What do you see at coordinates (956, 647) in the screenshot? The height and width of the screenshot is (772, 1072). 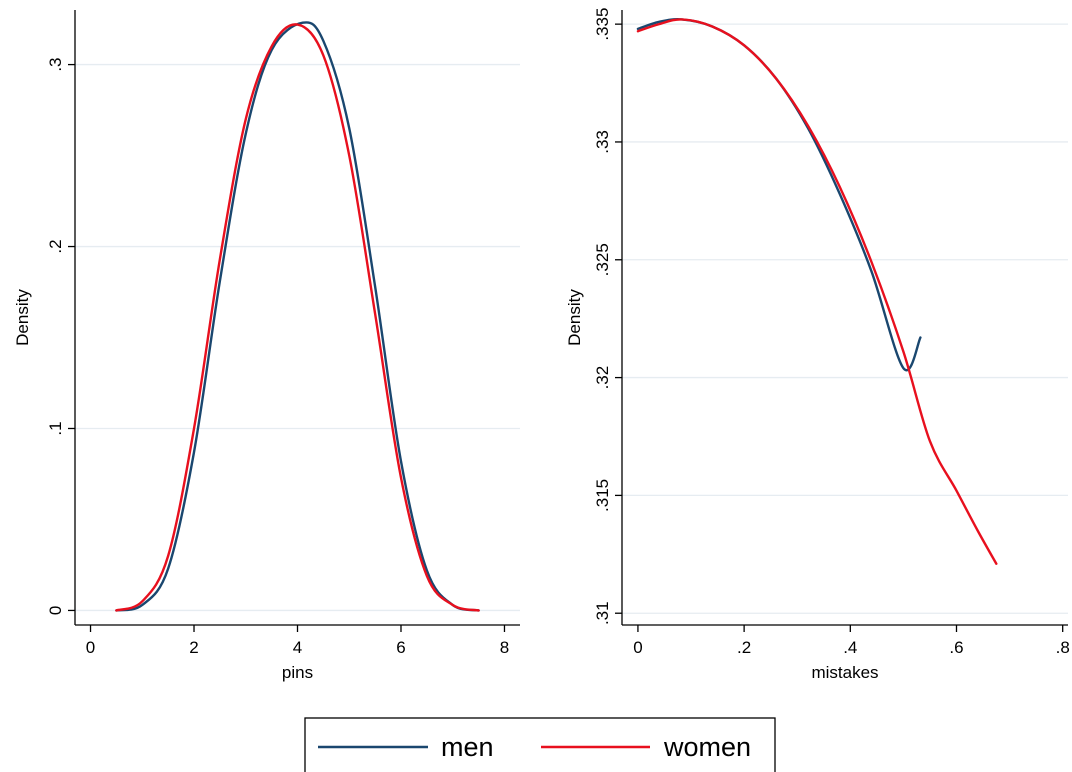 I see `x-tick-label: .6` at bounding box center [956, 647].